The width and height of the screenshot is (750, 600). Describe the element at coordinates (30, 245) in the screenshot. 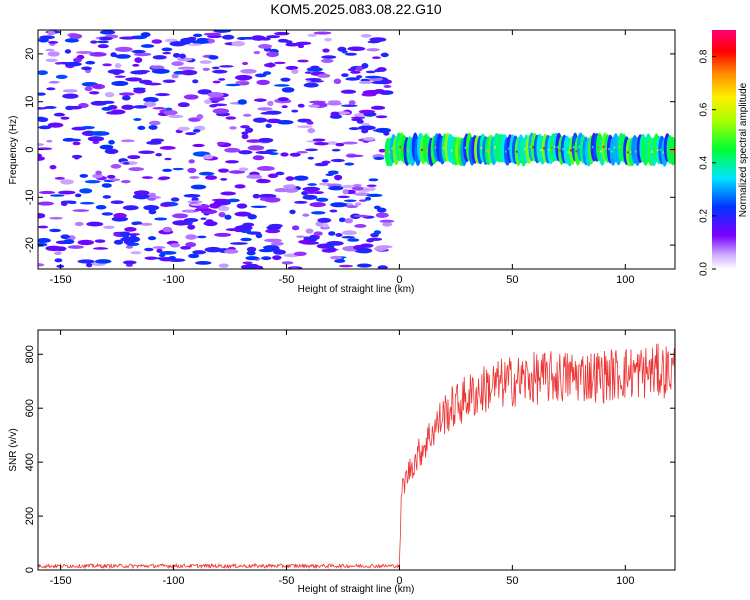

I see `spectrogram-y-tick-label: -20` at that location.